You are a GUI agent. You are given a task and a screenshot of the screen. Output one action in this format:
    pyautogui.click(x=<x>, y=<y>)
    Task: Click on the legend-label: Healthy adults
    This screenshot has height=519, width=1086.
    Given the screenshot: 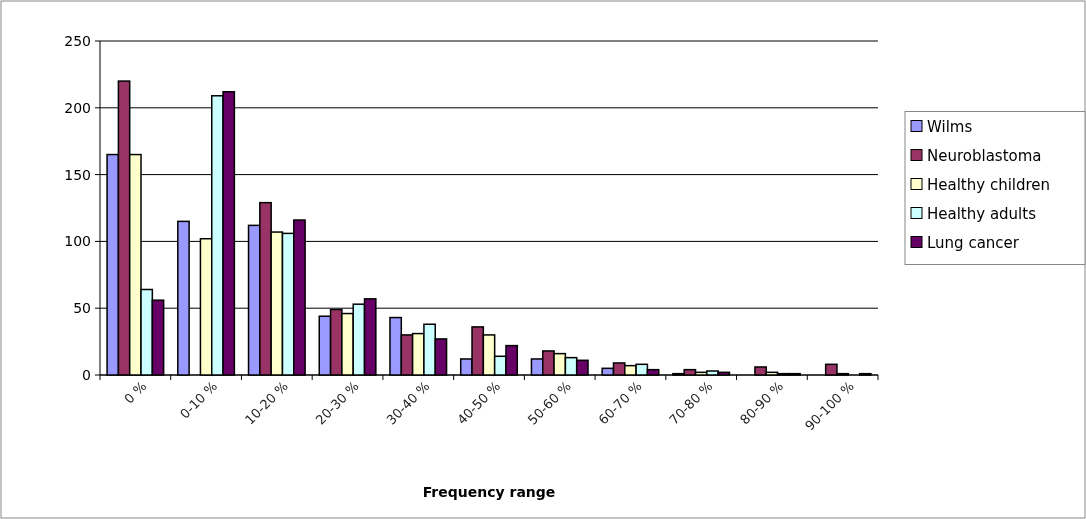 What is the action you would take?
    pyautogui.click(x=982, y=213)
    